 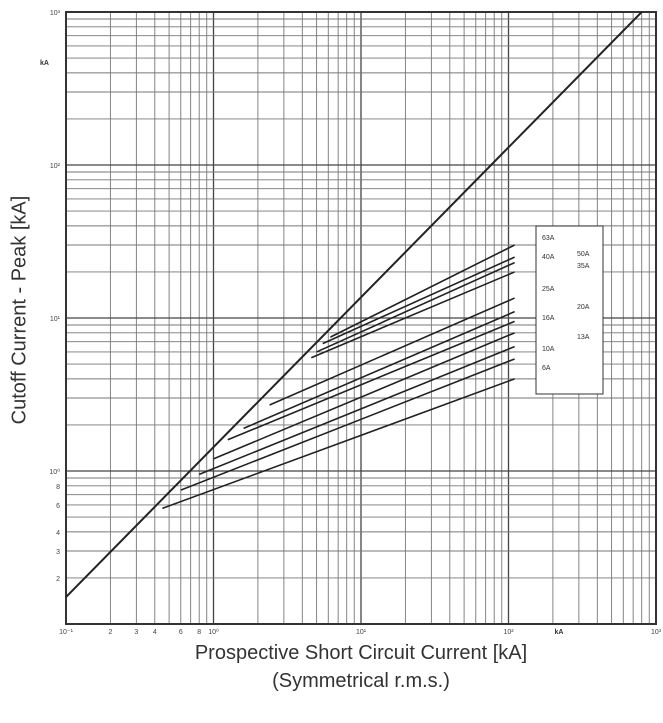 What do you see at coordinates (55, 319) in the screenshot?
I see `y-tick-label: 10¹` at bounding box center [55, 319].